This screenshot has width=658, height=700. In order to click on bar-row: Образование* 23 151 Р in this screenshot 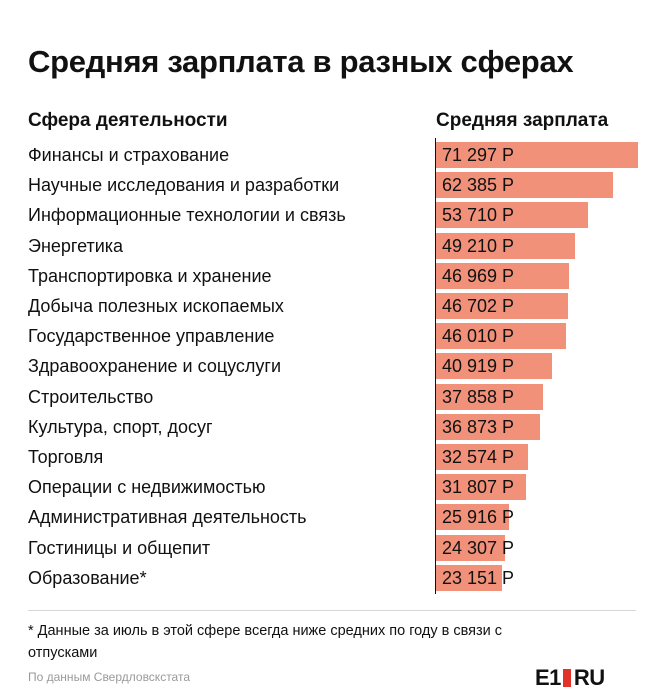, I will do `click(329, 579)`.